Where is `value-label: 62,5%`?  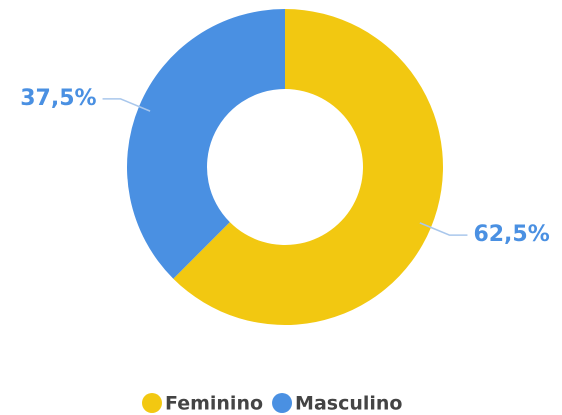
value-label: 62,5% is located at coordinates (511, 234).